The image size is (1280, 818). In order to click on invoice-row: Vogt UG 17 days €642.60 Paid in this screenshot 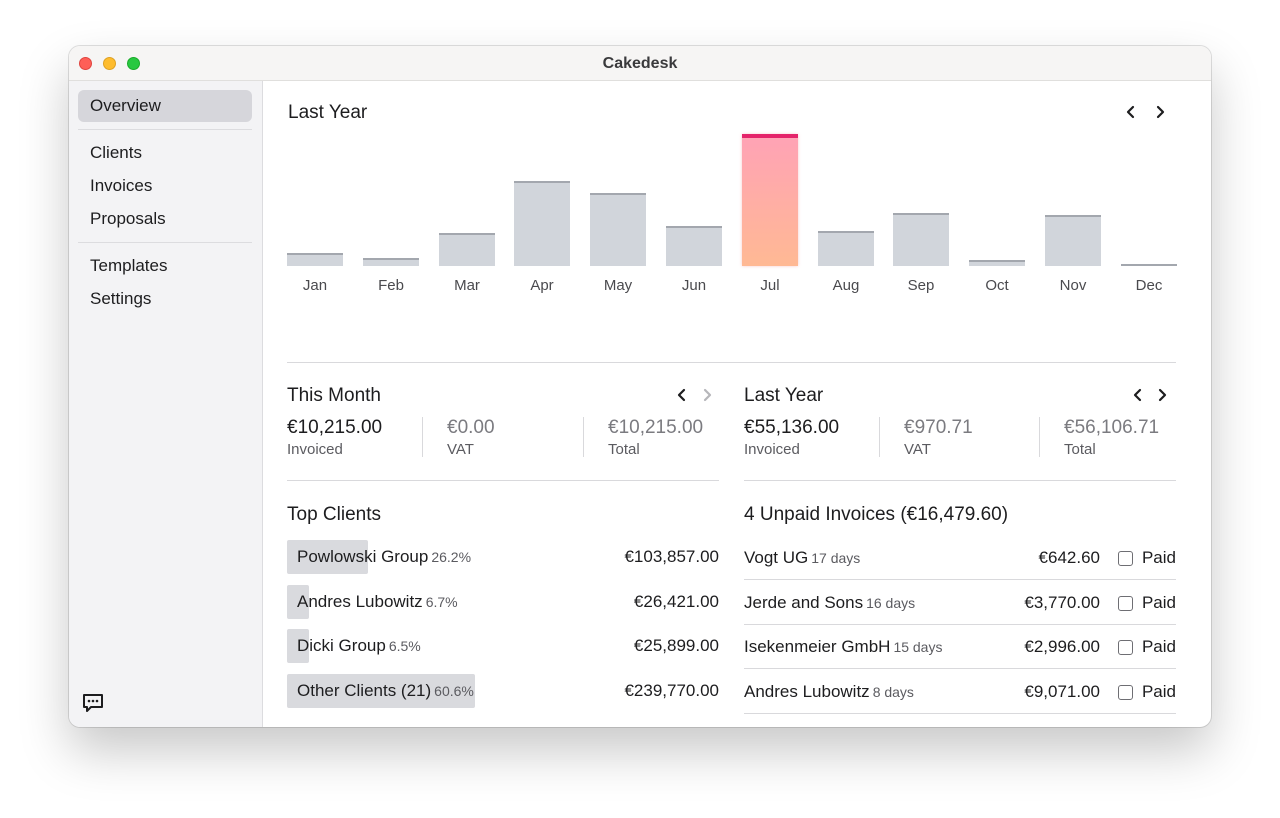, I will do `click(960, 558)`.